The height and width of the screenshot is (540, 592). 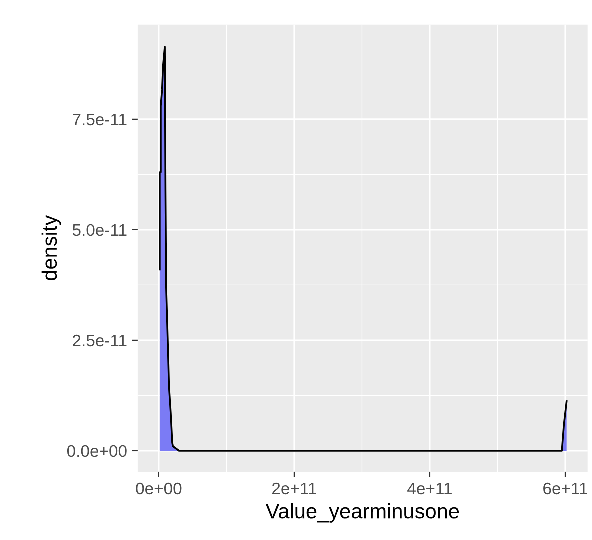 What do you see at coordinates (430, 488) in the screenshot?
I see `x-tick-label: 4e+11` at bounding box center [430, 488].